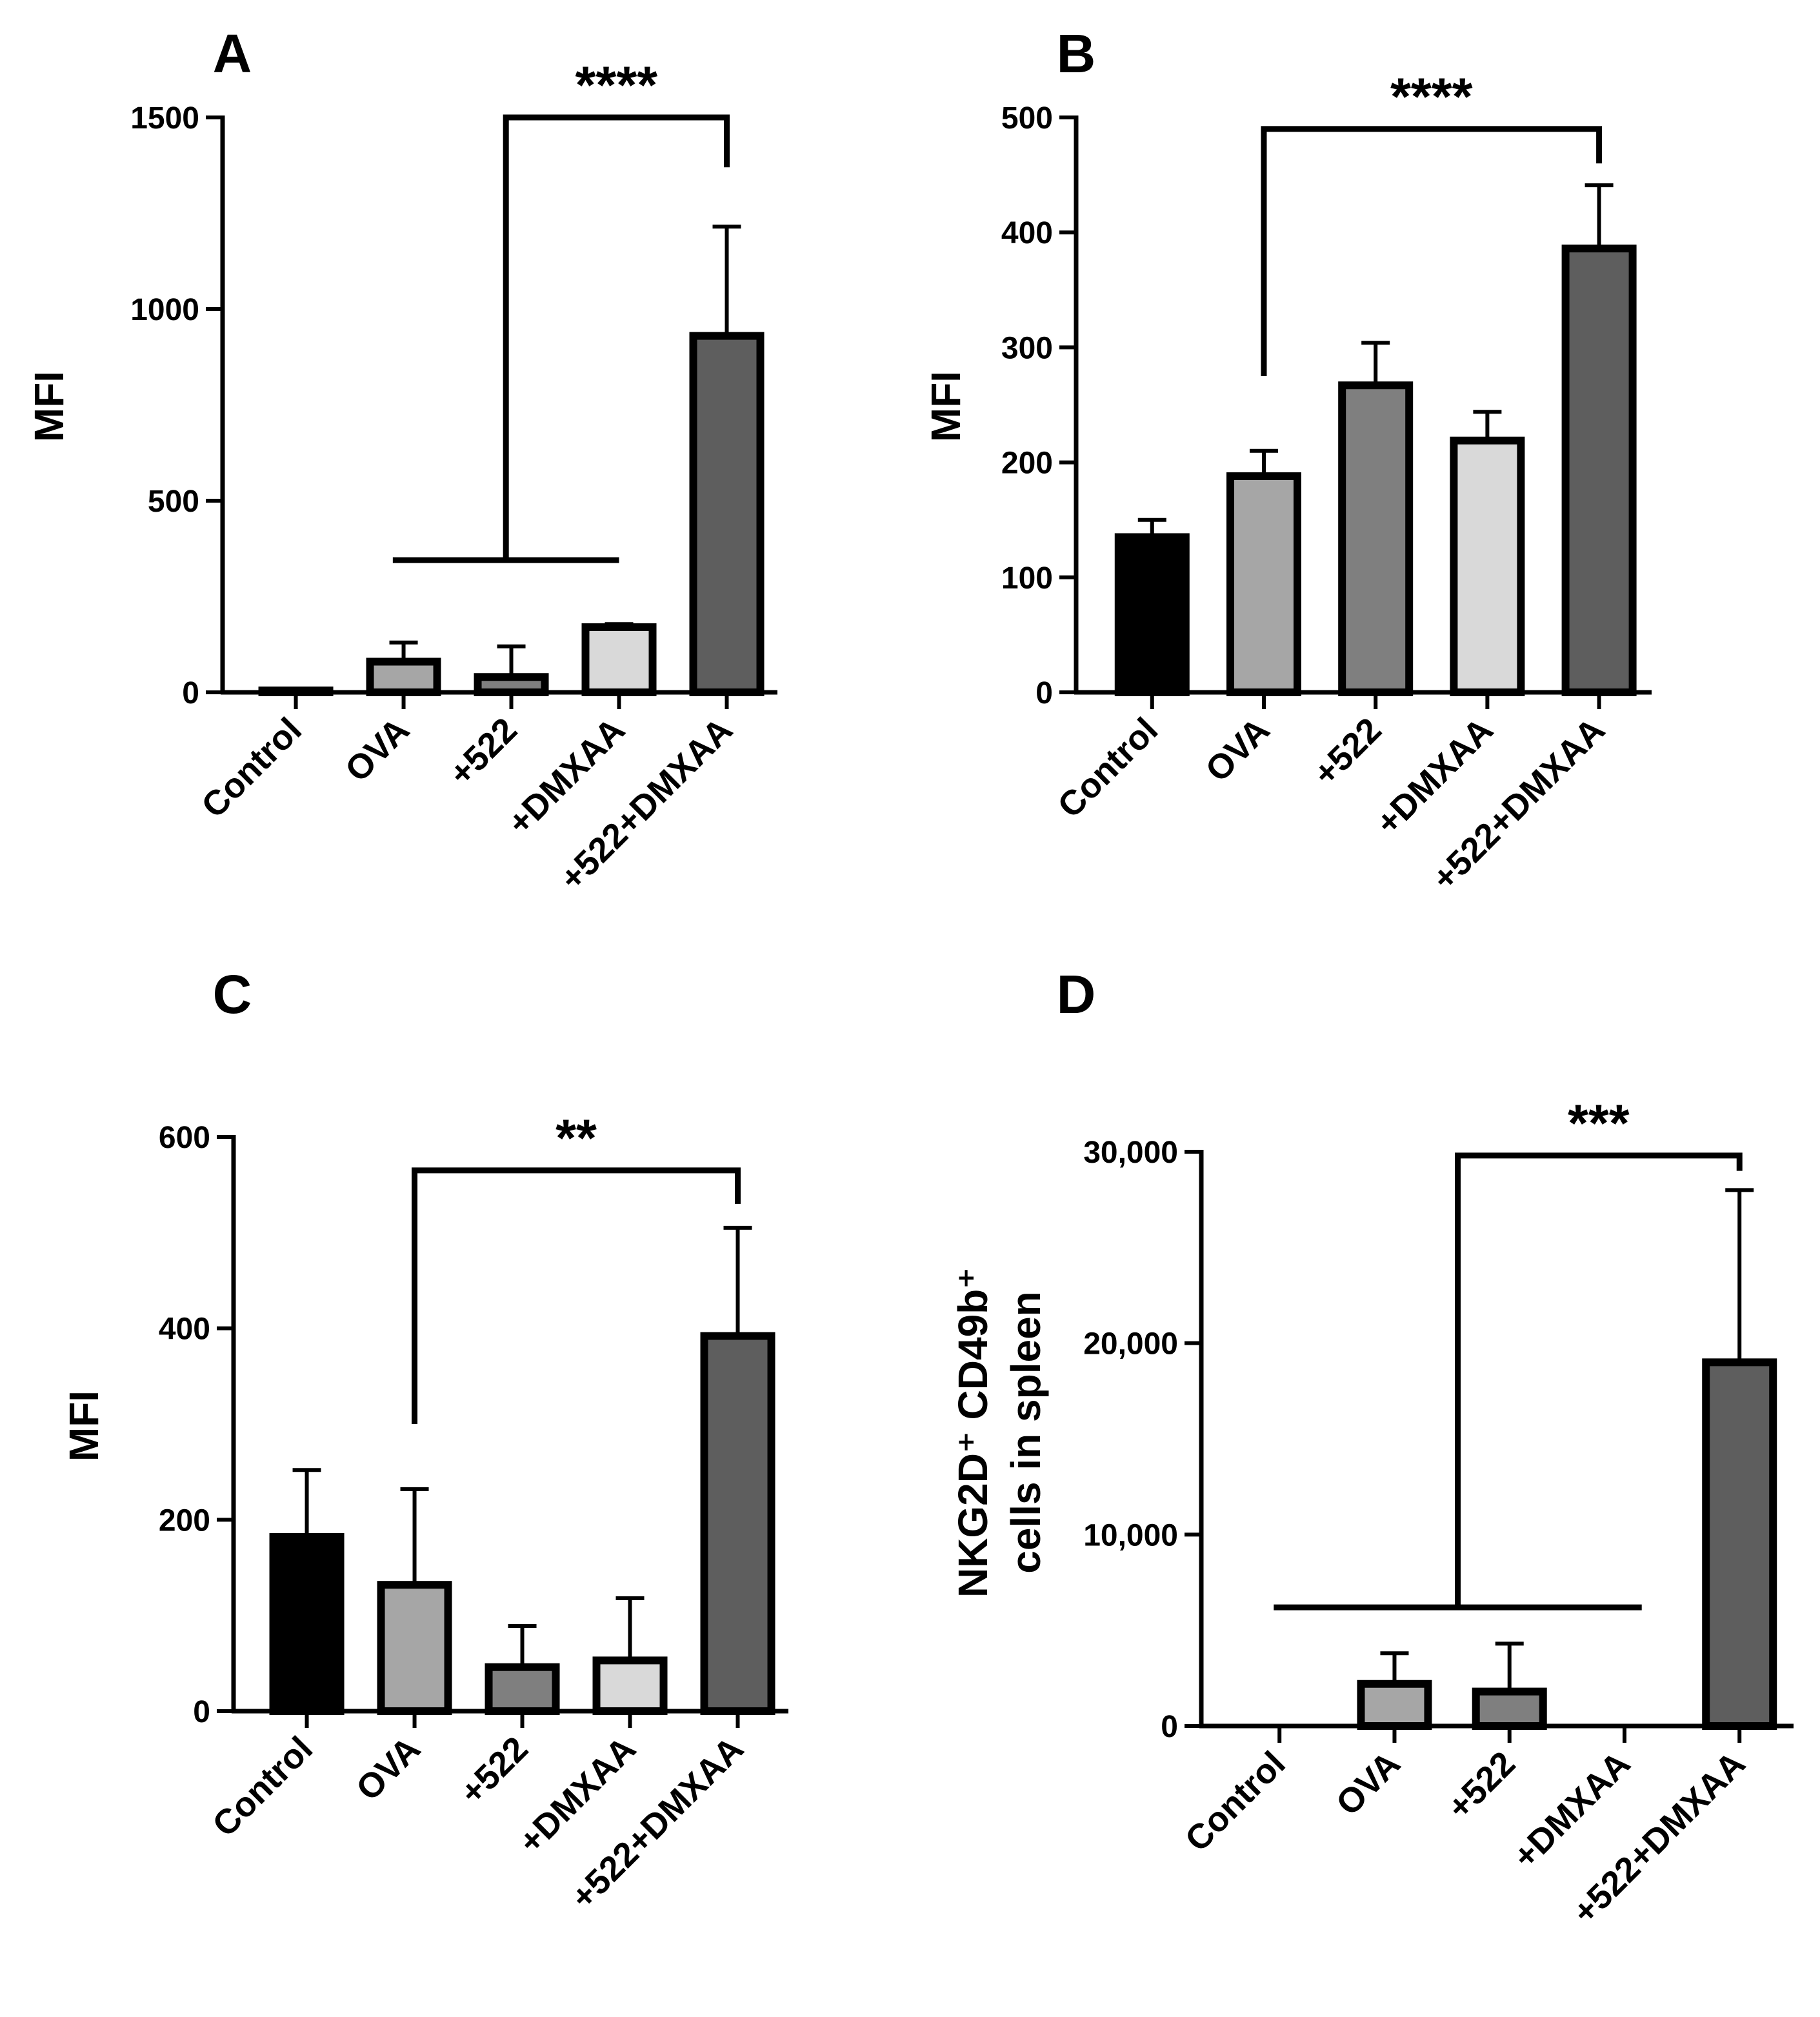  Describe the element at coordinates (232, 995) in the screenshot. I see `panel-c-letter: C` at that location.